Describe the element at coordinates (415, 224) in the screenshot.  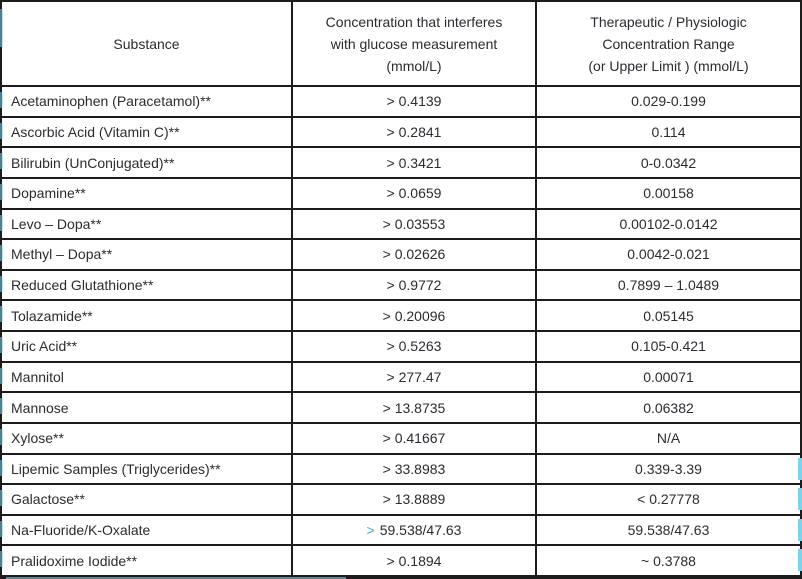
I see `interference-cell: > 0.03553` at that location.